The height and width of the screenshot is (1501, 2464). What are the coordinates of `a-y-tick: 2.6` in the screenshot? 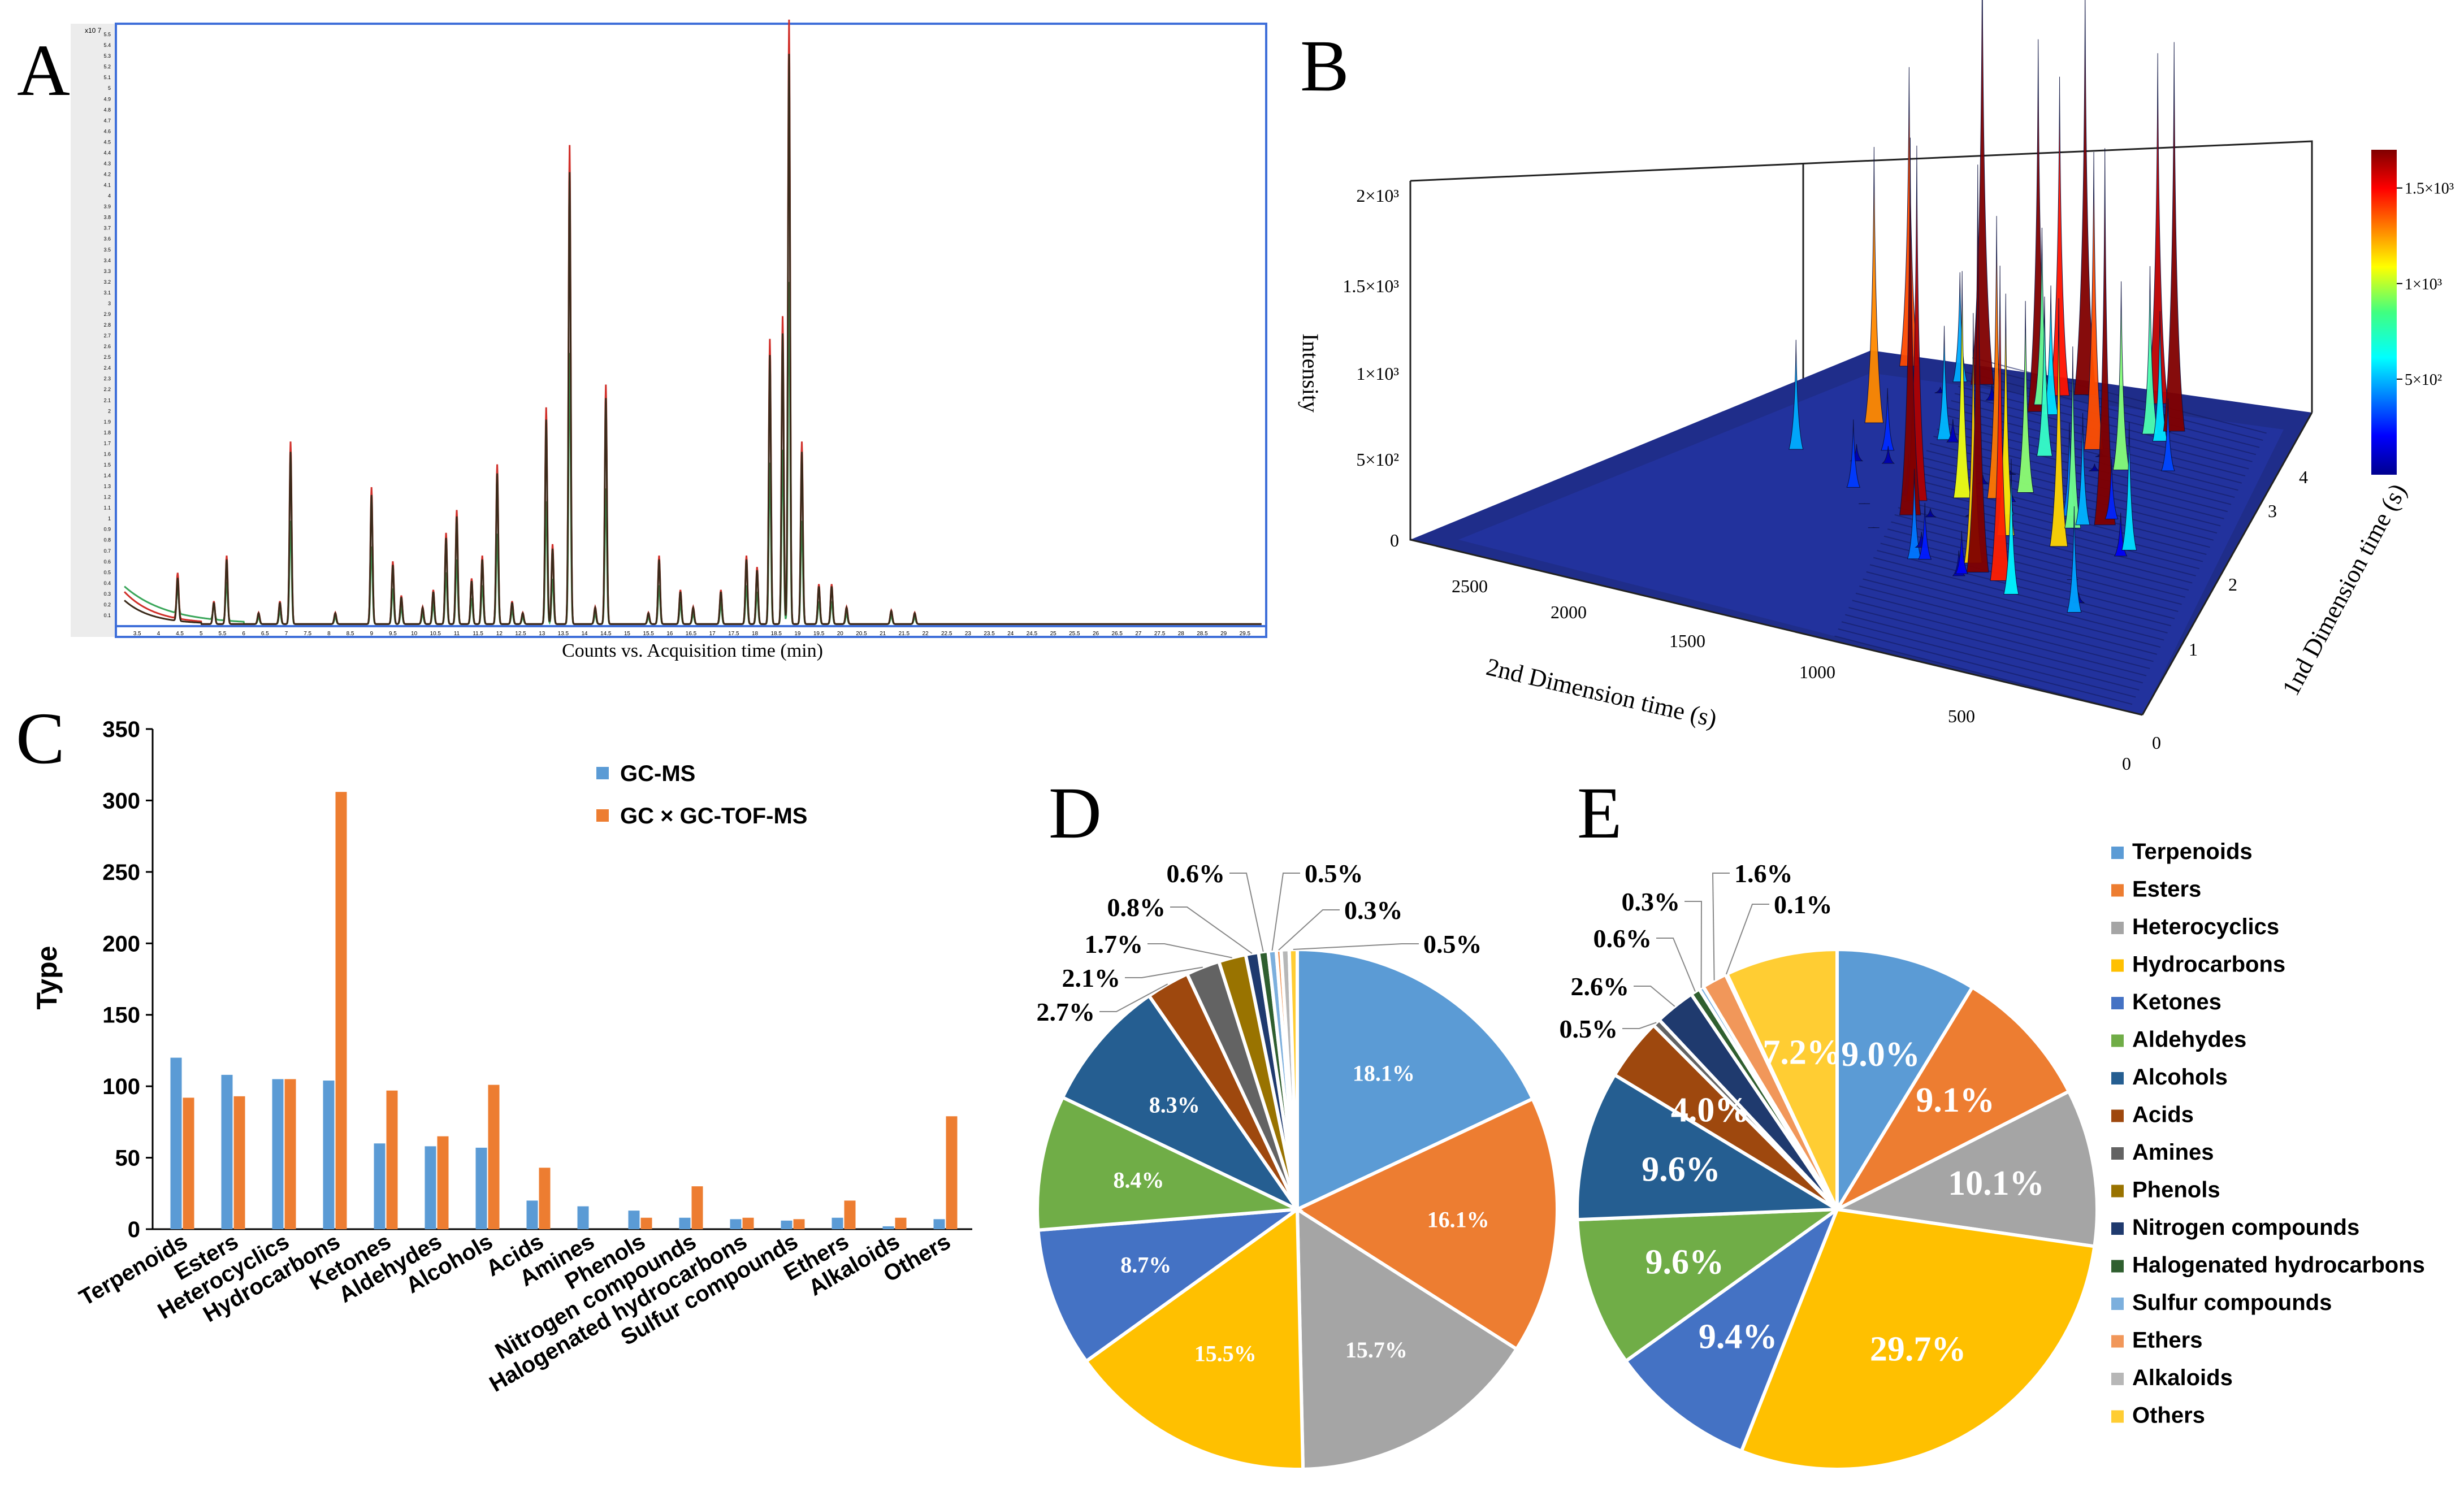 It's located at (107, 346).